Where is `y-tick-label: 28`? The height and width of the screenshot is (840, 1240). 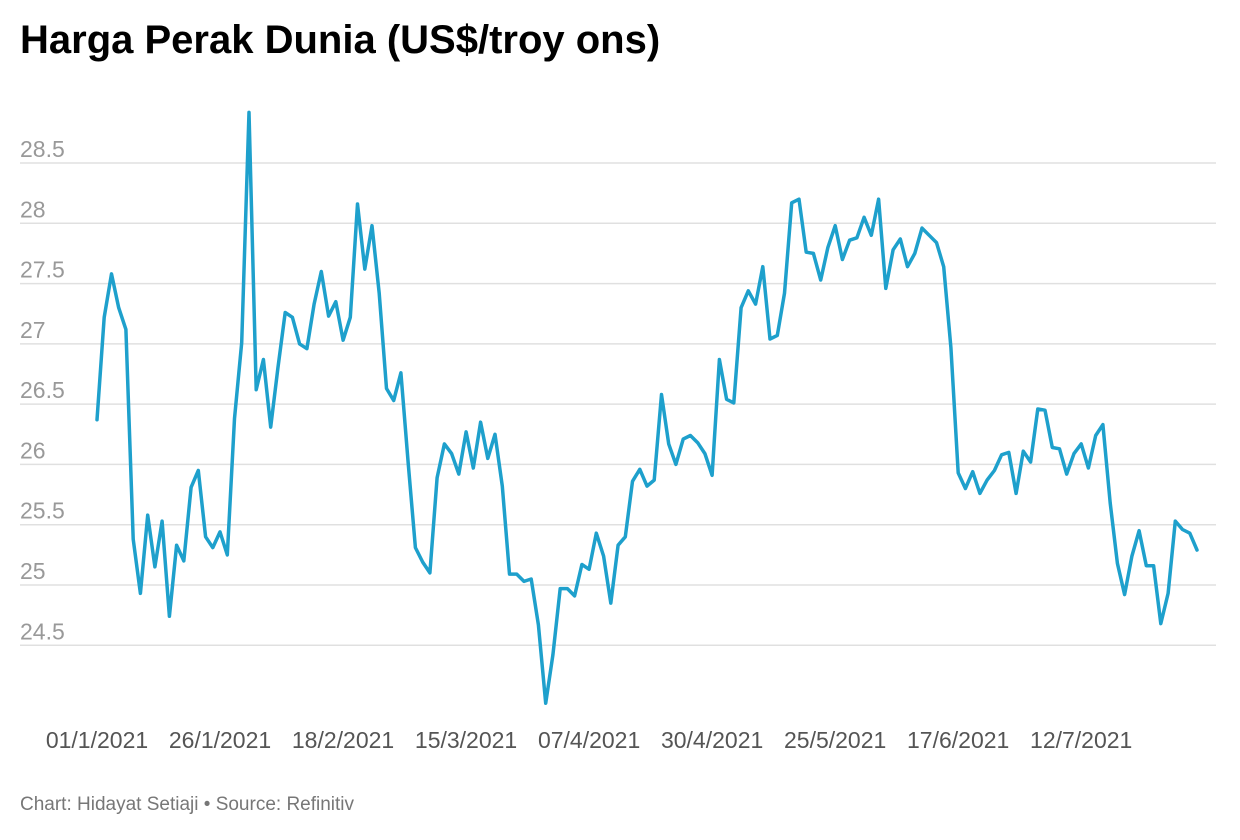
y-tick-label: 28 is located at coordinates (33, 209).